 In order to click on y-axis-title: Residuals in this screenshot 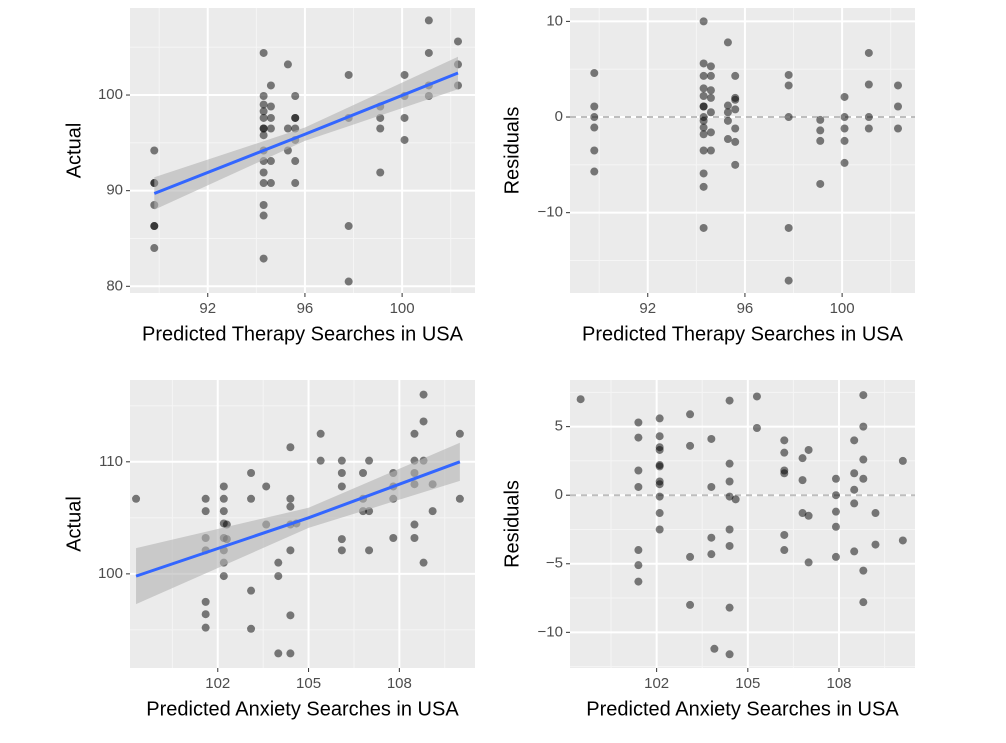, I will do `click(512, 151)`.